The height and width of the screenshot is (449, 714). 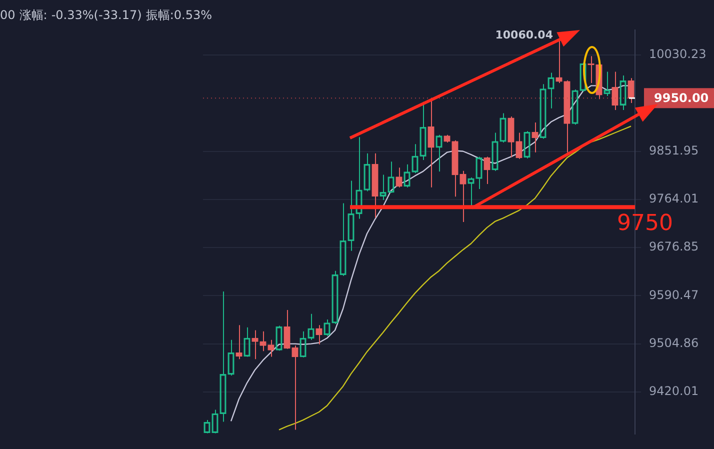 What do you see at coordinates (179, 15) in the screenshot?
I see `text: 振幅:0.53%` at bounding box center [179, 15].